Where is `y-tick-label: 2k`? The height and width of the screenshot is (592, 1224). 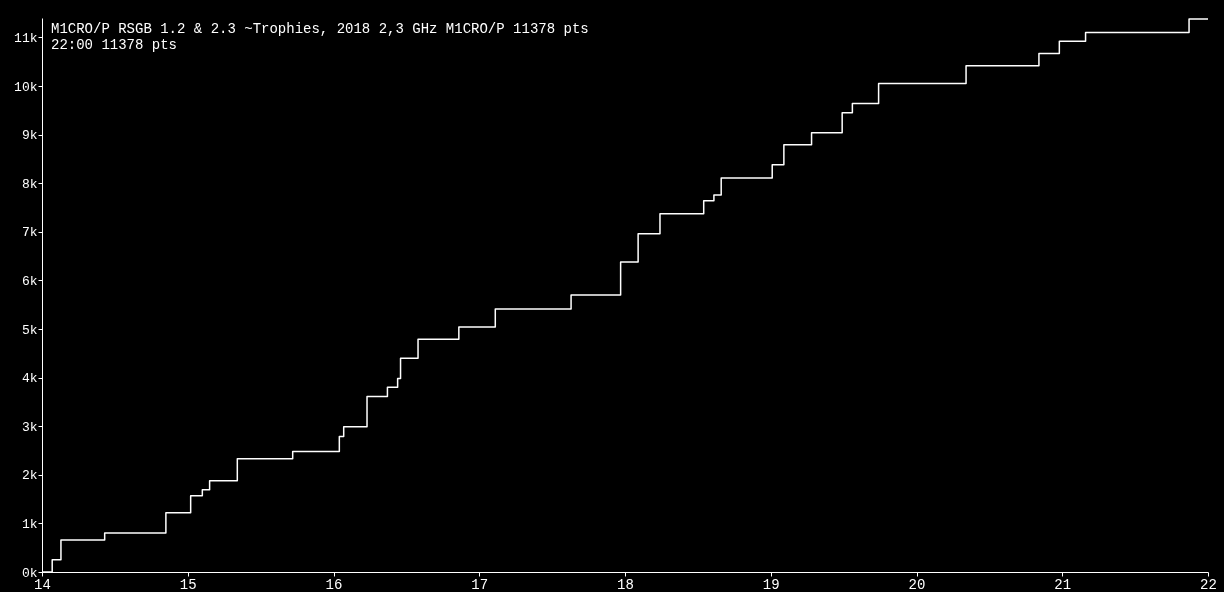 y-tick-label: 2k is located at coordinates (29, 476).